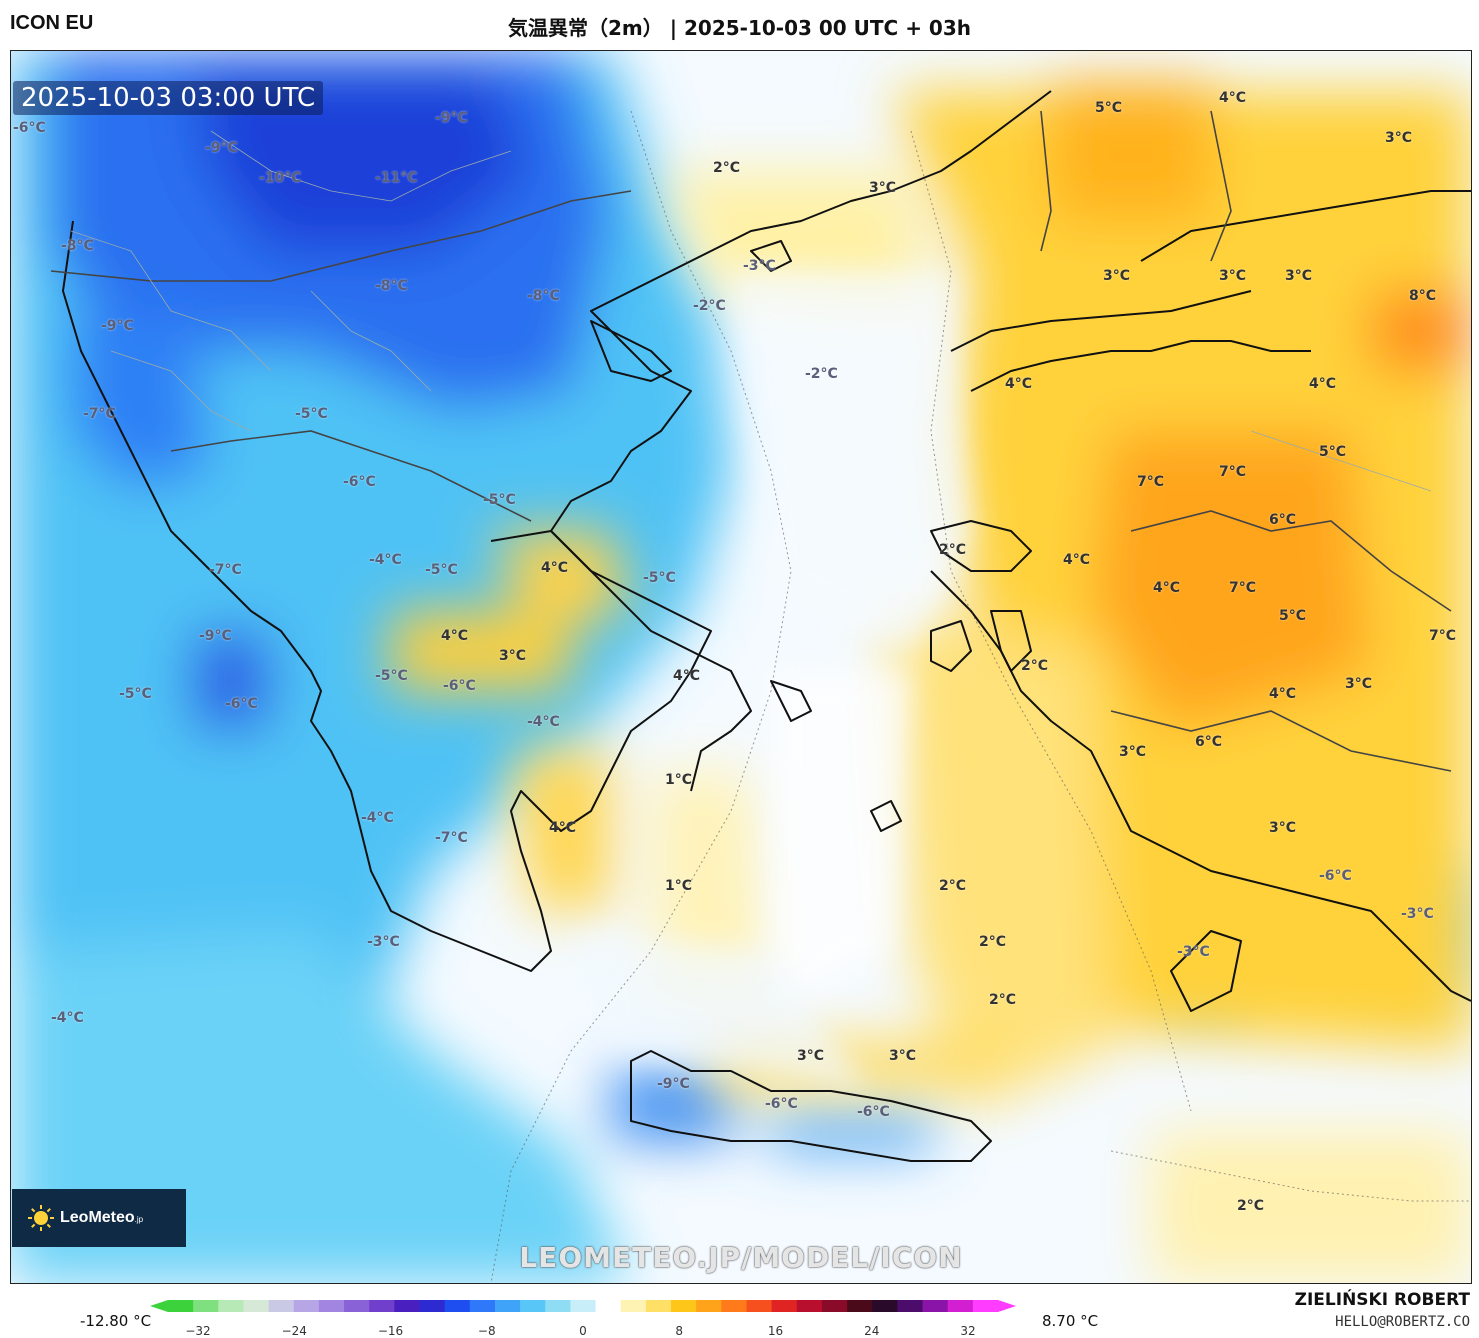 Image resolution: width=1479 pixels, height=1338 pixels. I want to click on author-name: ZIELIŃSKI ROBERT, so click(1382, 1300).